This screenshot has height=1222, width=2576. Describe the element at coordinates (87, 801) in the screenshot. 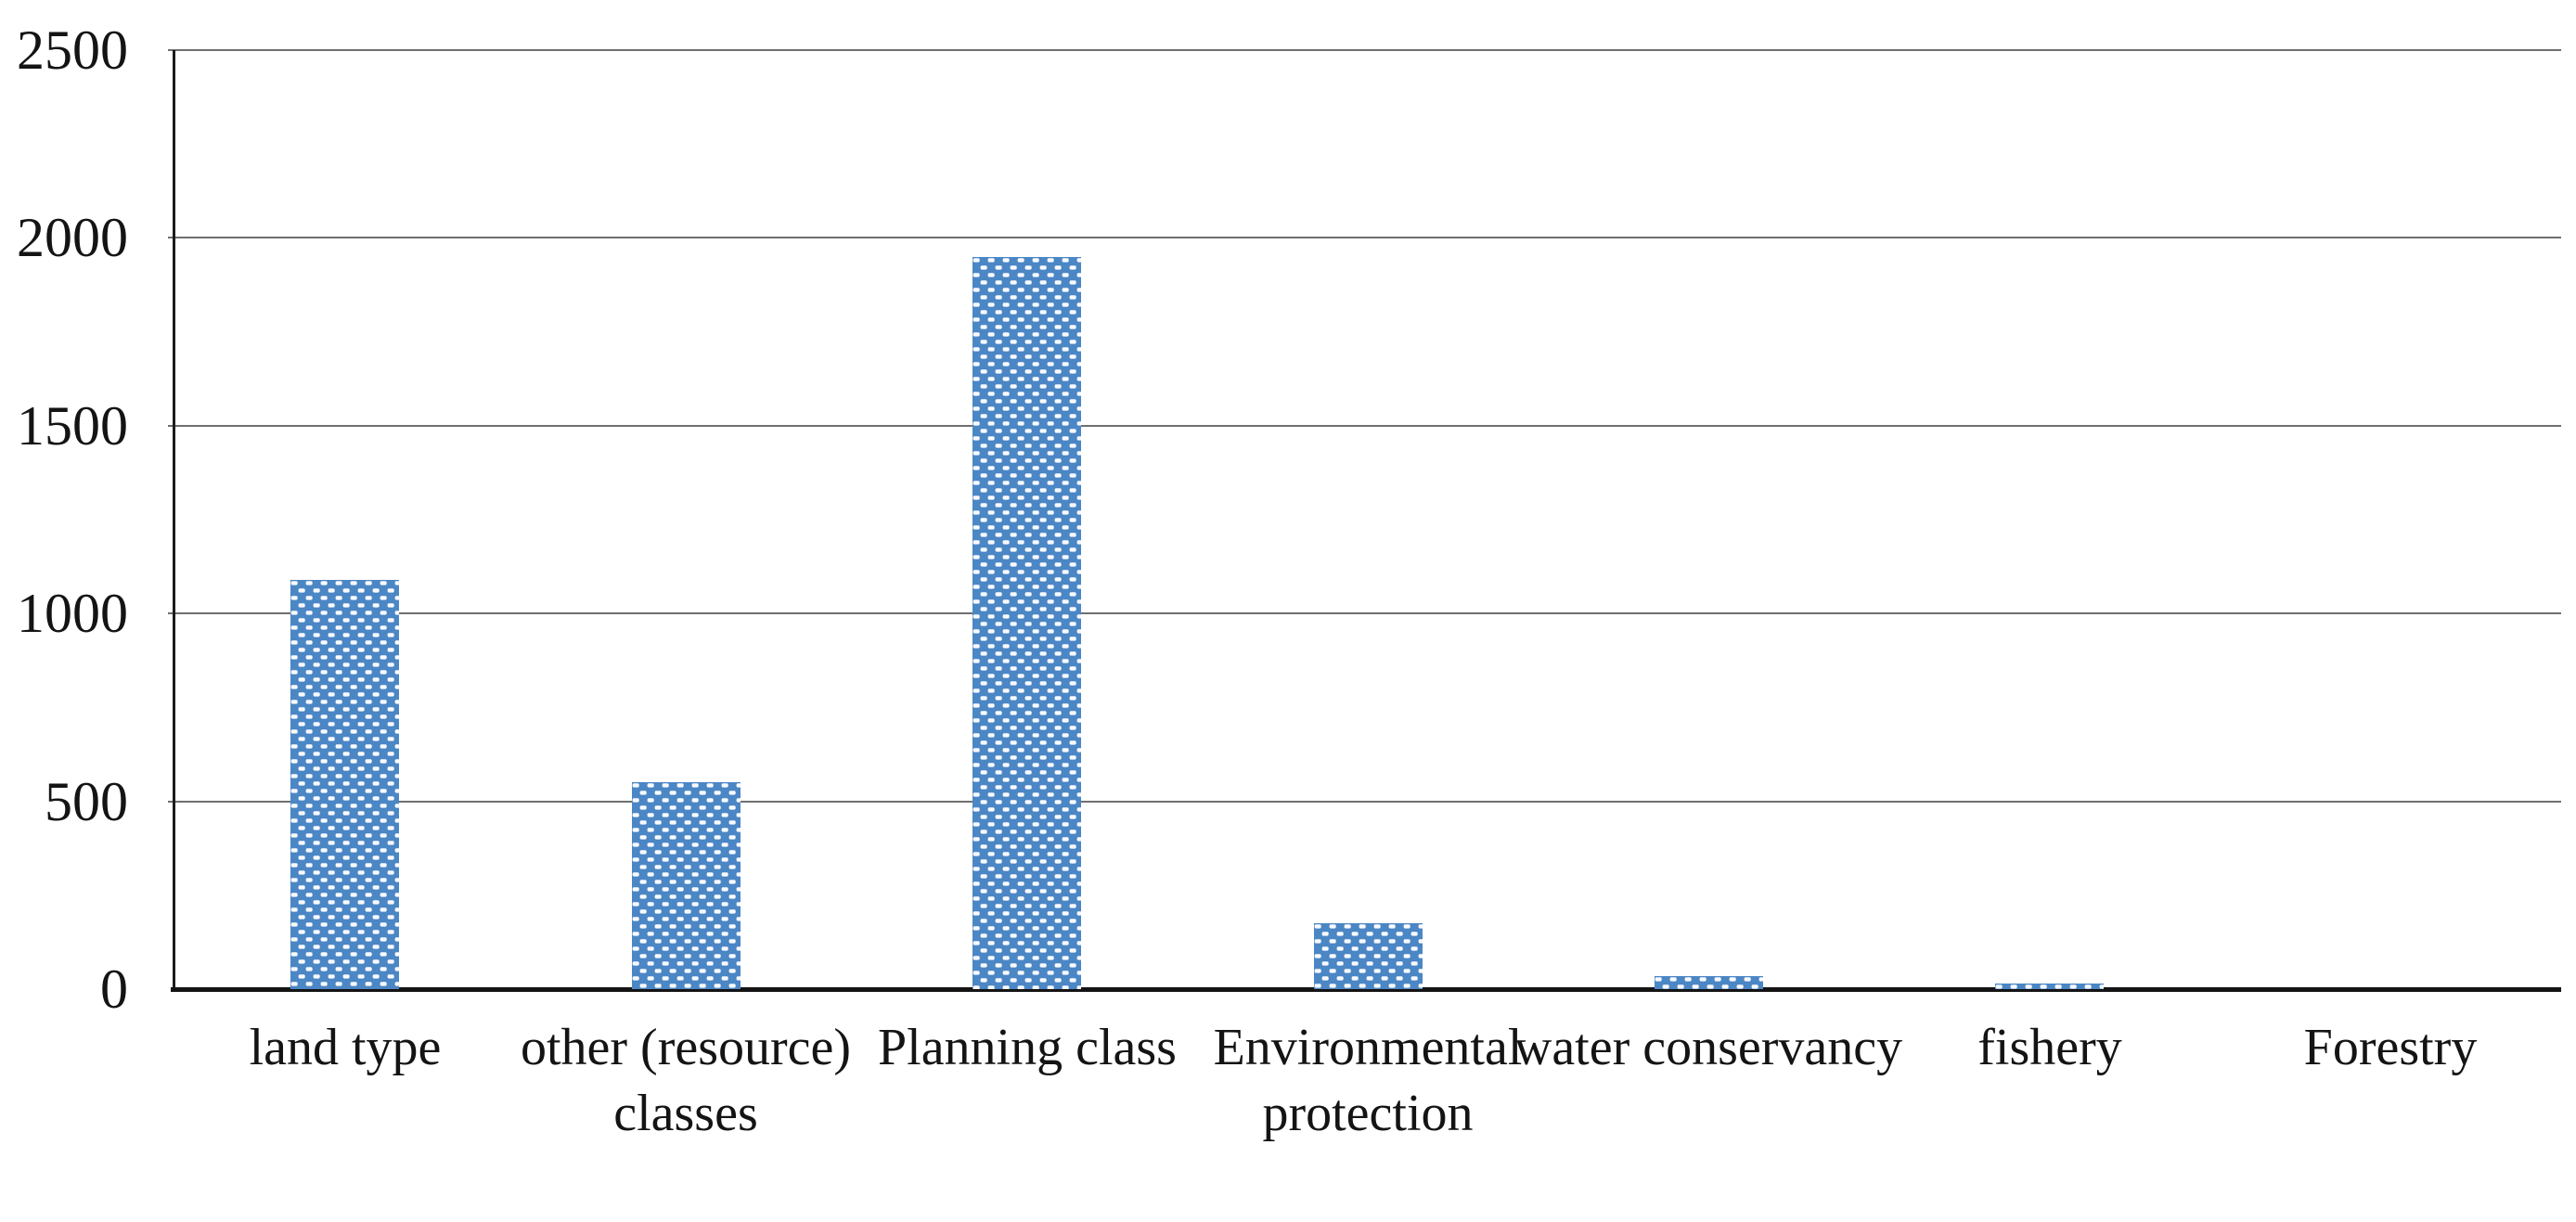

I see `y-tick-label-500: 500` at that location.